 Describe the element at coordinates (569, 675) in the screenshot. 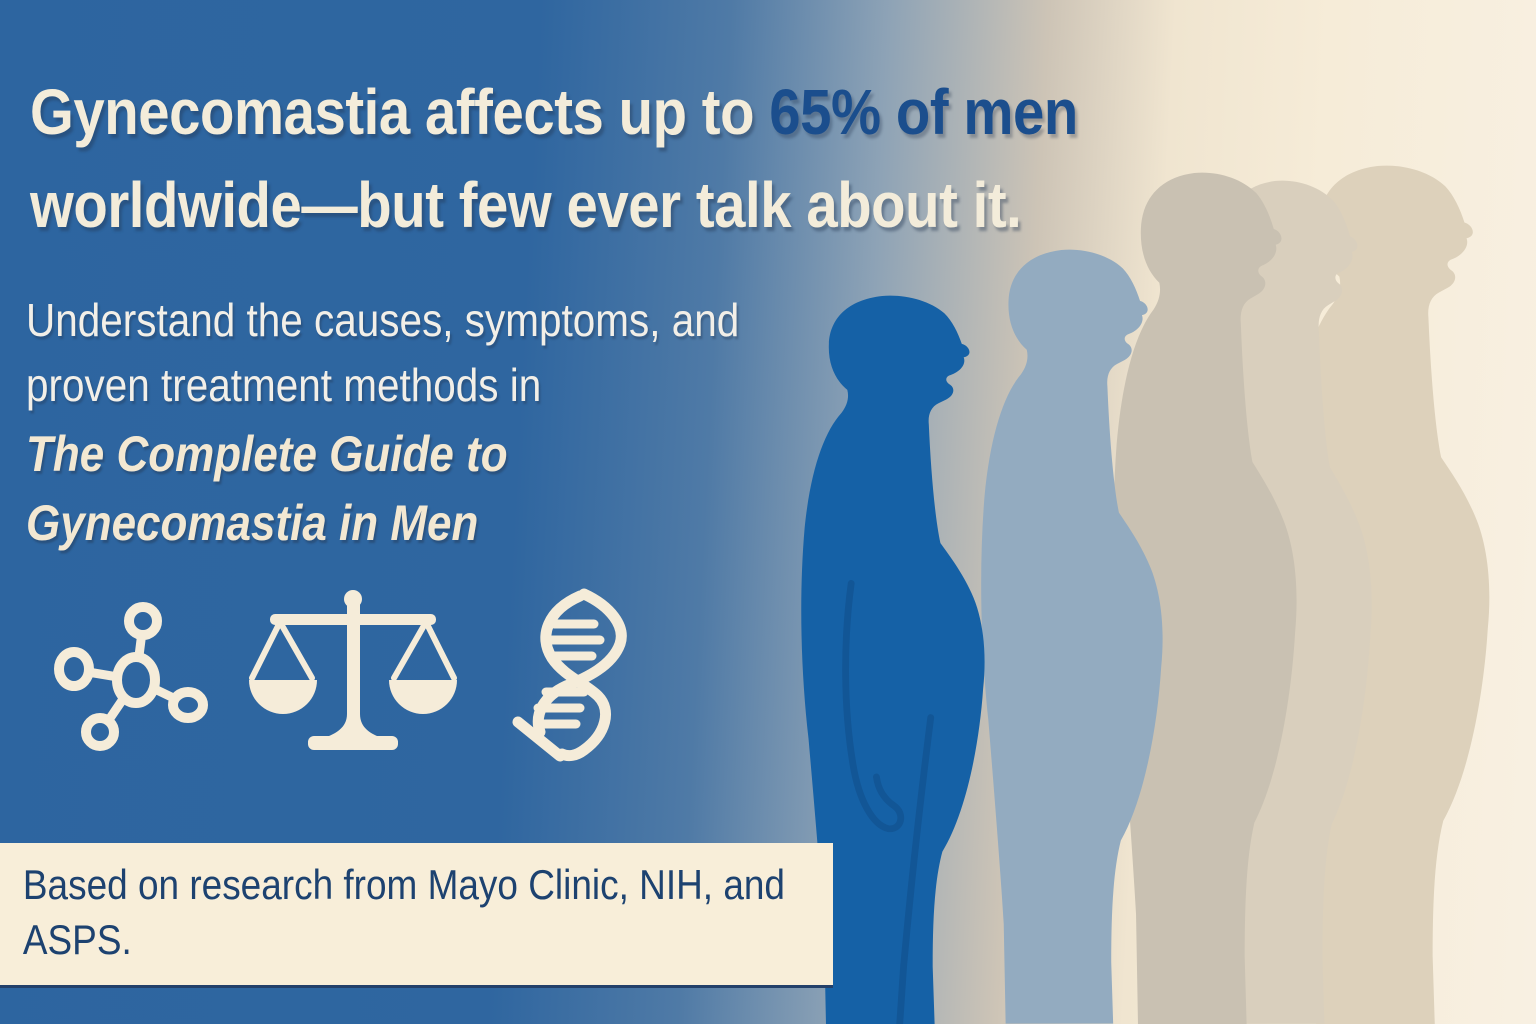

I see `dna-helix-icon` at that location.